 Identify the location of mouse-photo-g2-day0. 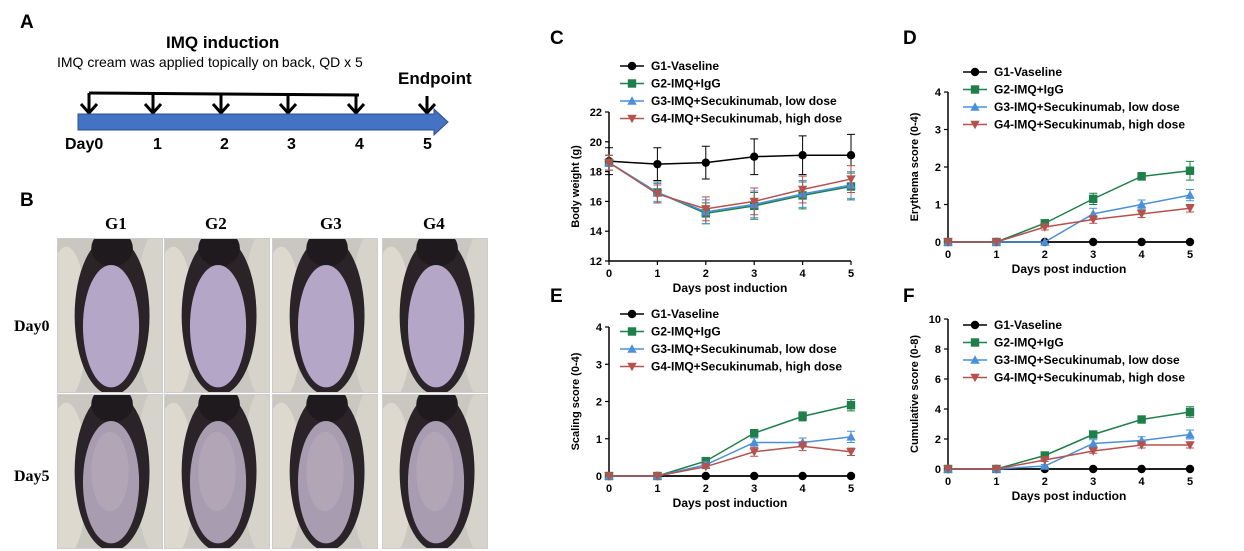
(217, 315).